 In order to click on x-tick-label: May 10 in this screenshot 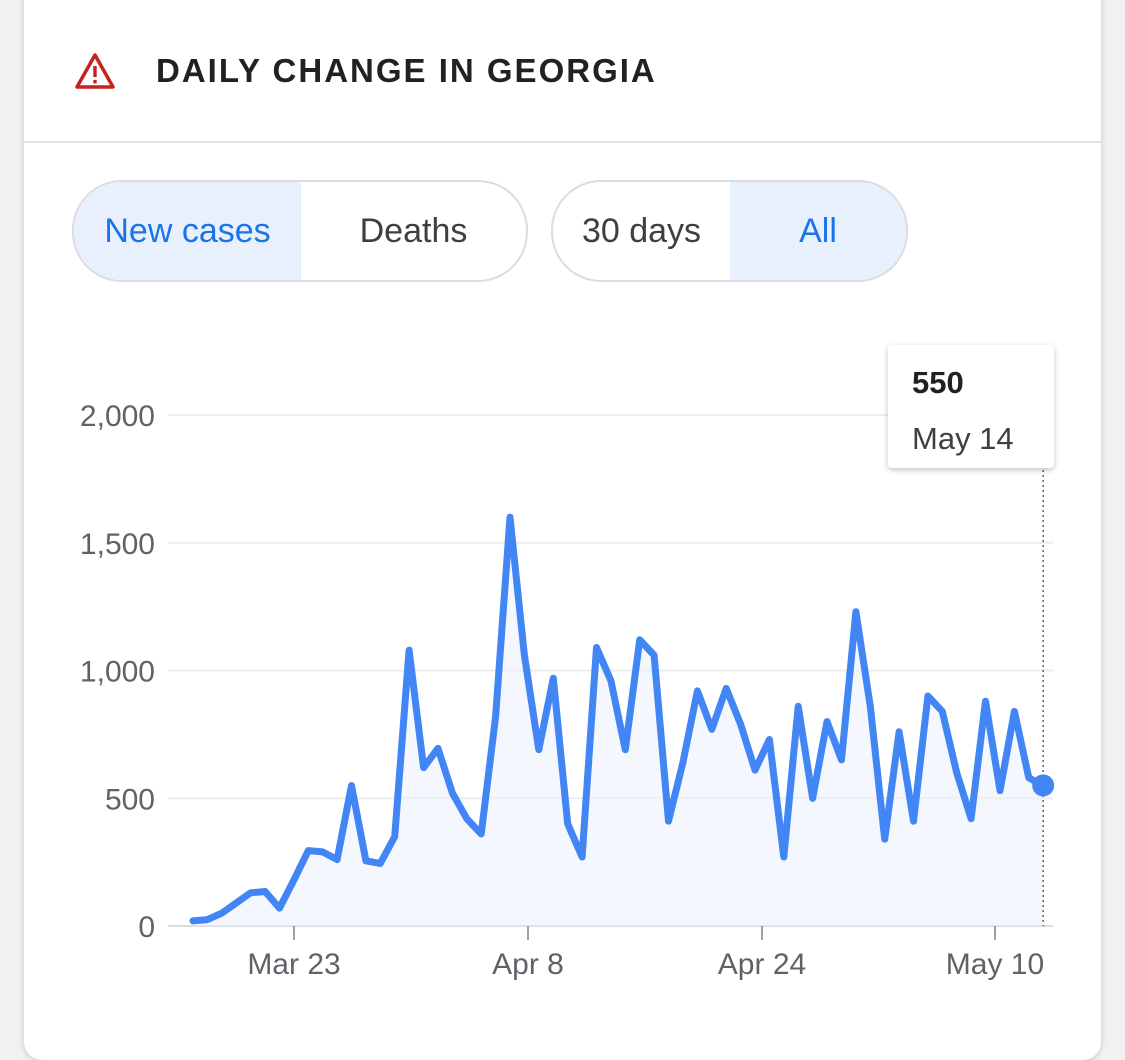, I will do `click(995, 964)`.